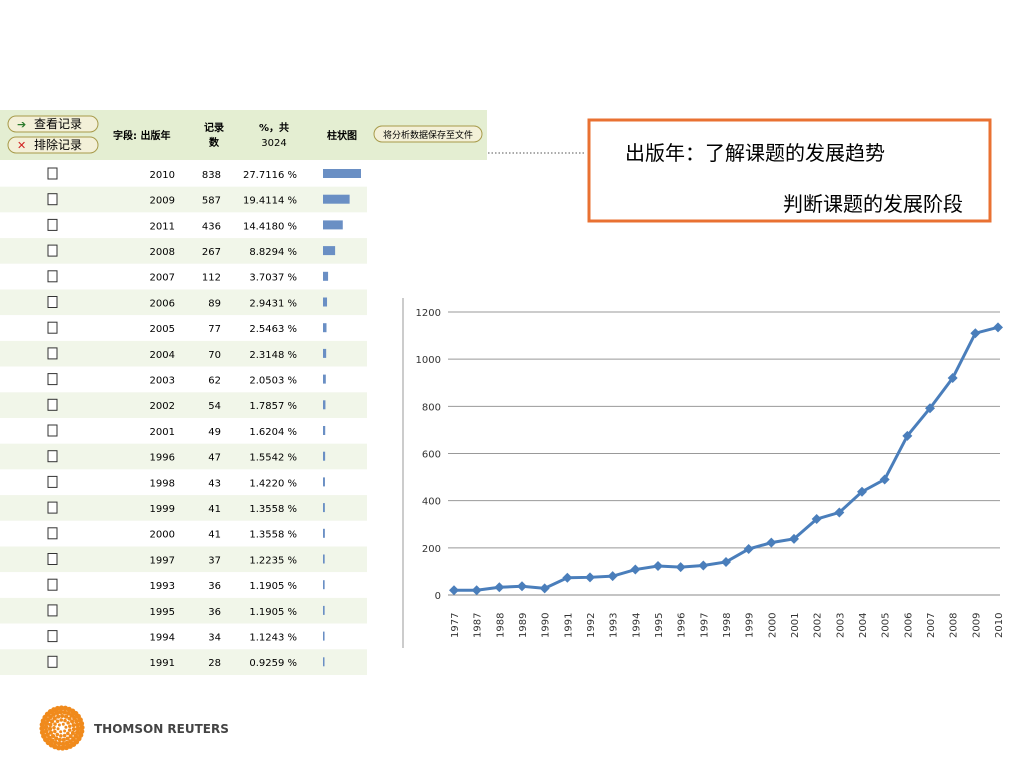 The image size is (1024, 772). Describe the element at coordinates (270, 175) in the screenshot. I see `percent: 27.7116 %` at that location.